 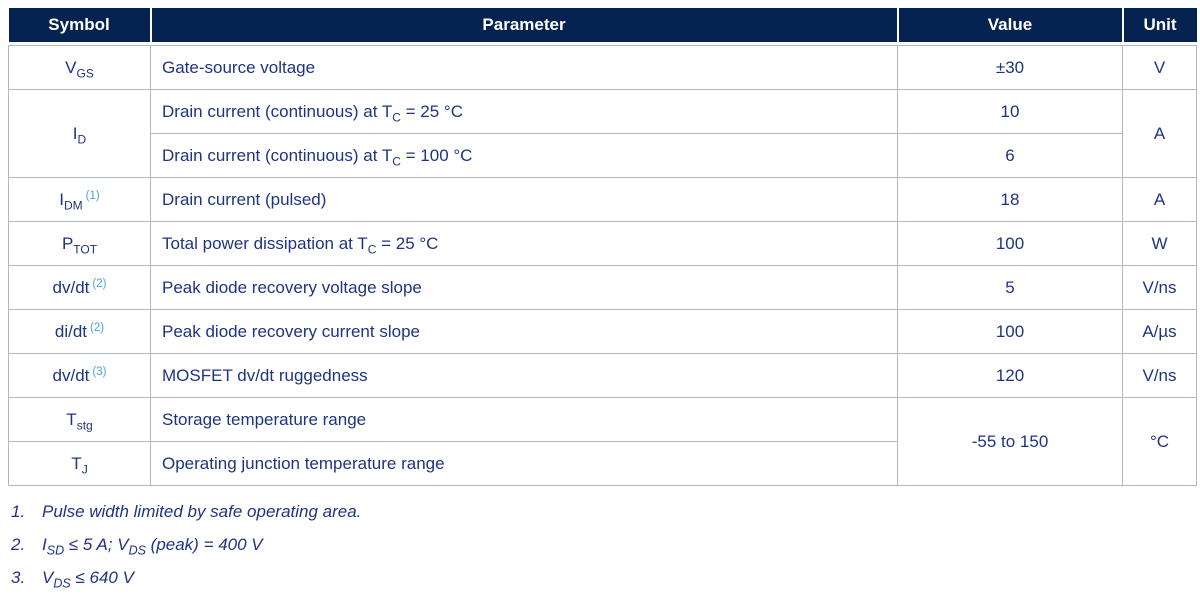 I want to click on symbol-subscript: D, so click(x=82, y=138).